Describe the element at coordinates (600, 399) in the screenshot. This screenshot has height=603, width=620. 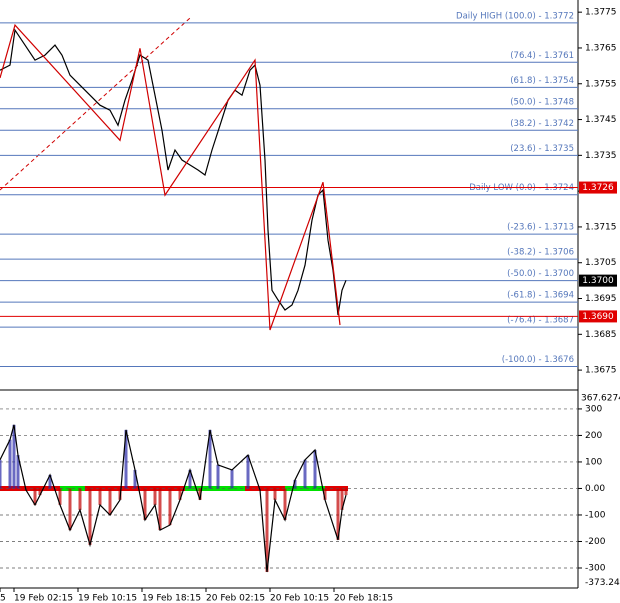
I see `y-limit-label: 367.6274` at that location.